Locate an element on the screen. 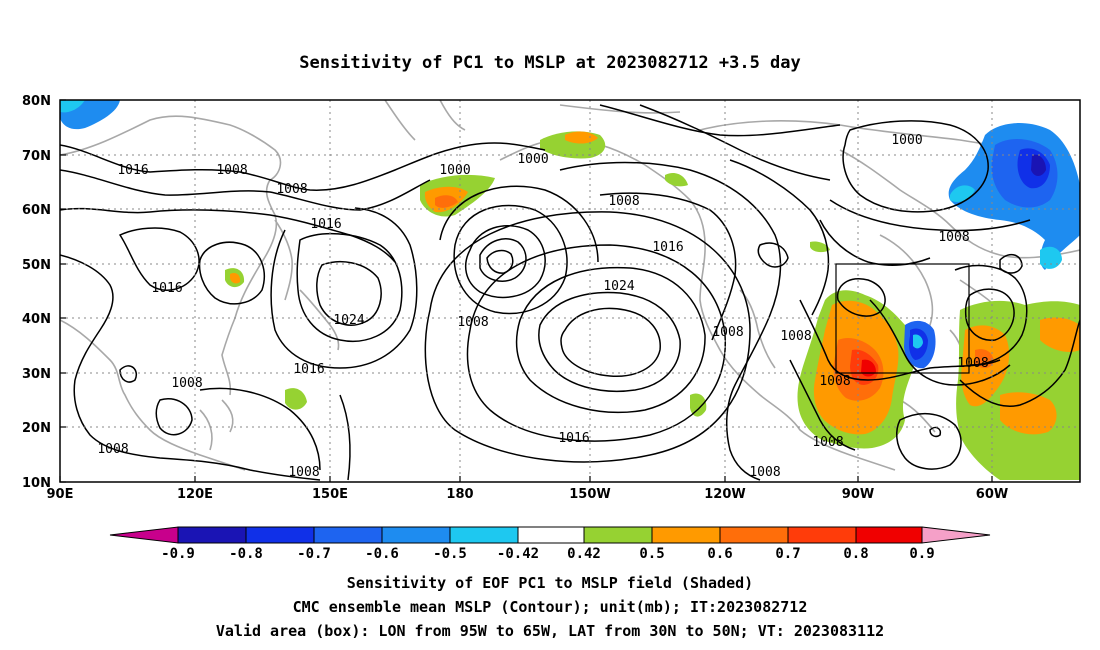 Image resolution: width=1100 pixels, height=650 pixels. lon-tick-label: 120W is located at coordinates (724, 494).